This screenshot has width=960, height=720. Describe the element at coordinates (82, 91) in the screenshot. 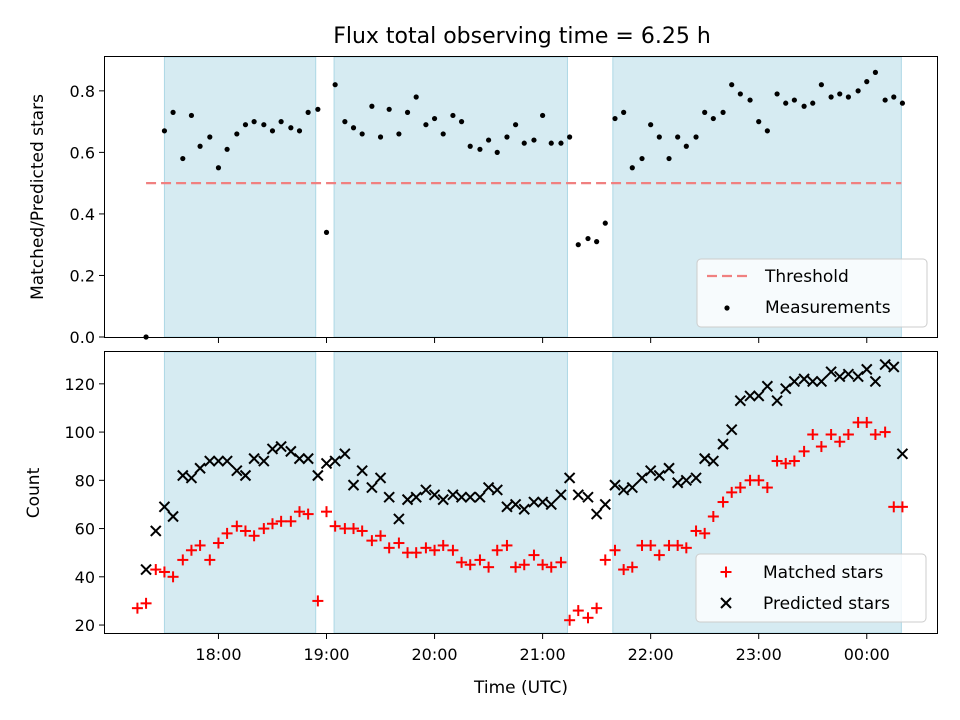

I see `y-tick-label: 0.8` at that location.